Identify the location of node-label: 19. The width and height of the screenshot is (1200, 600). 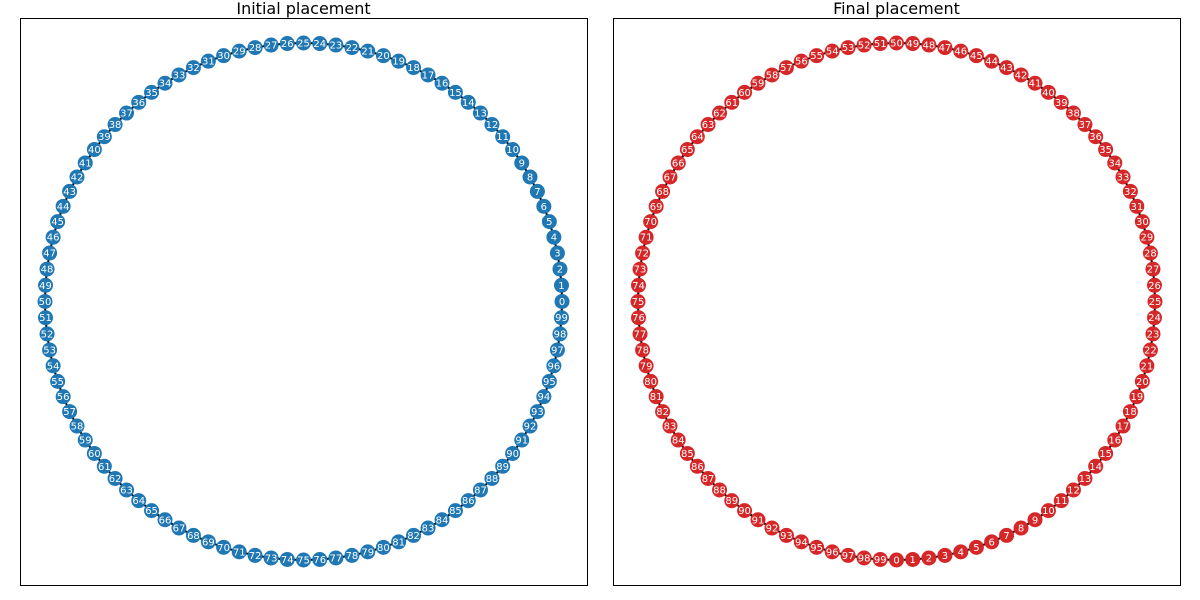
(1136, 397).